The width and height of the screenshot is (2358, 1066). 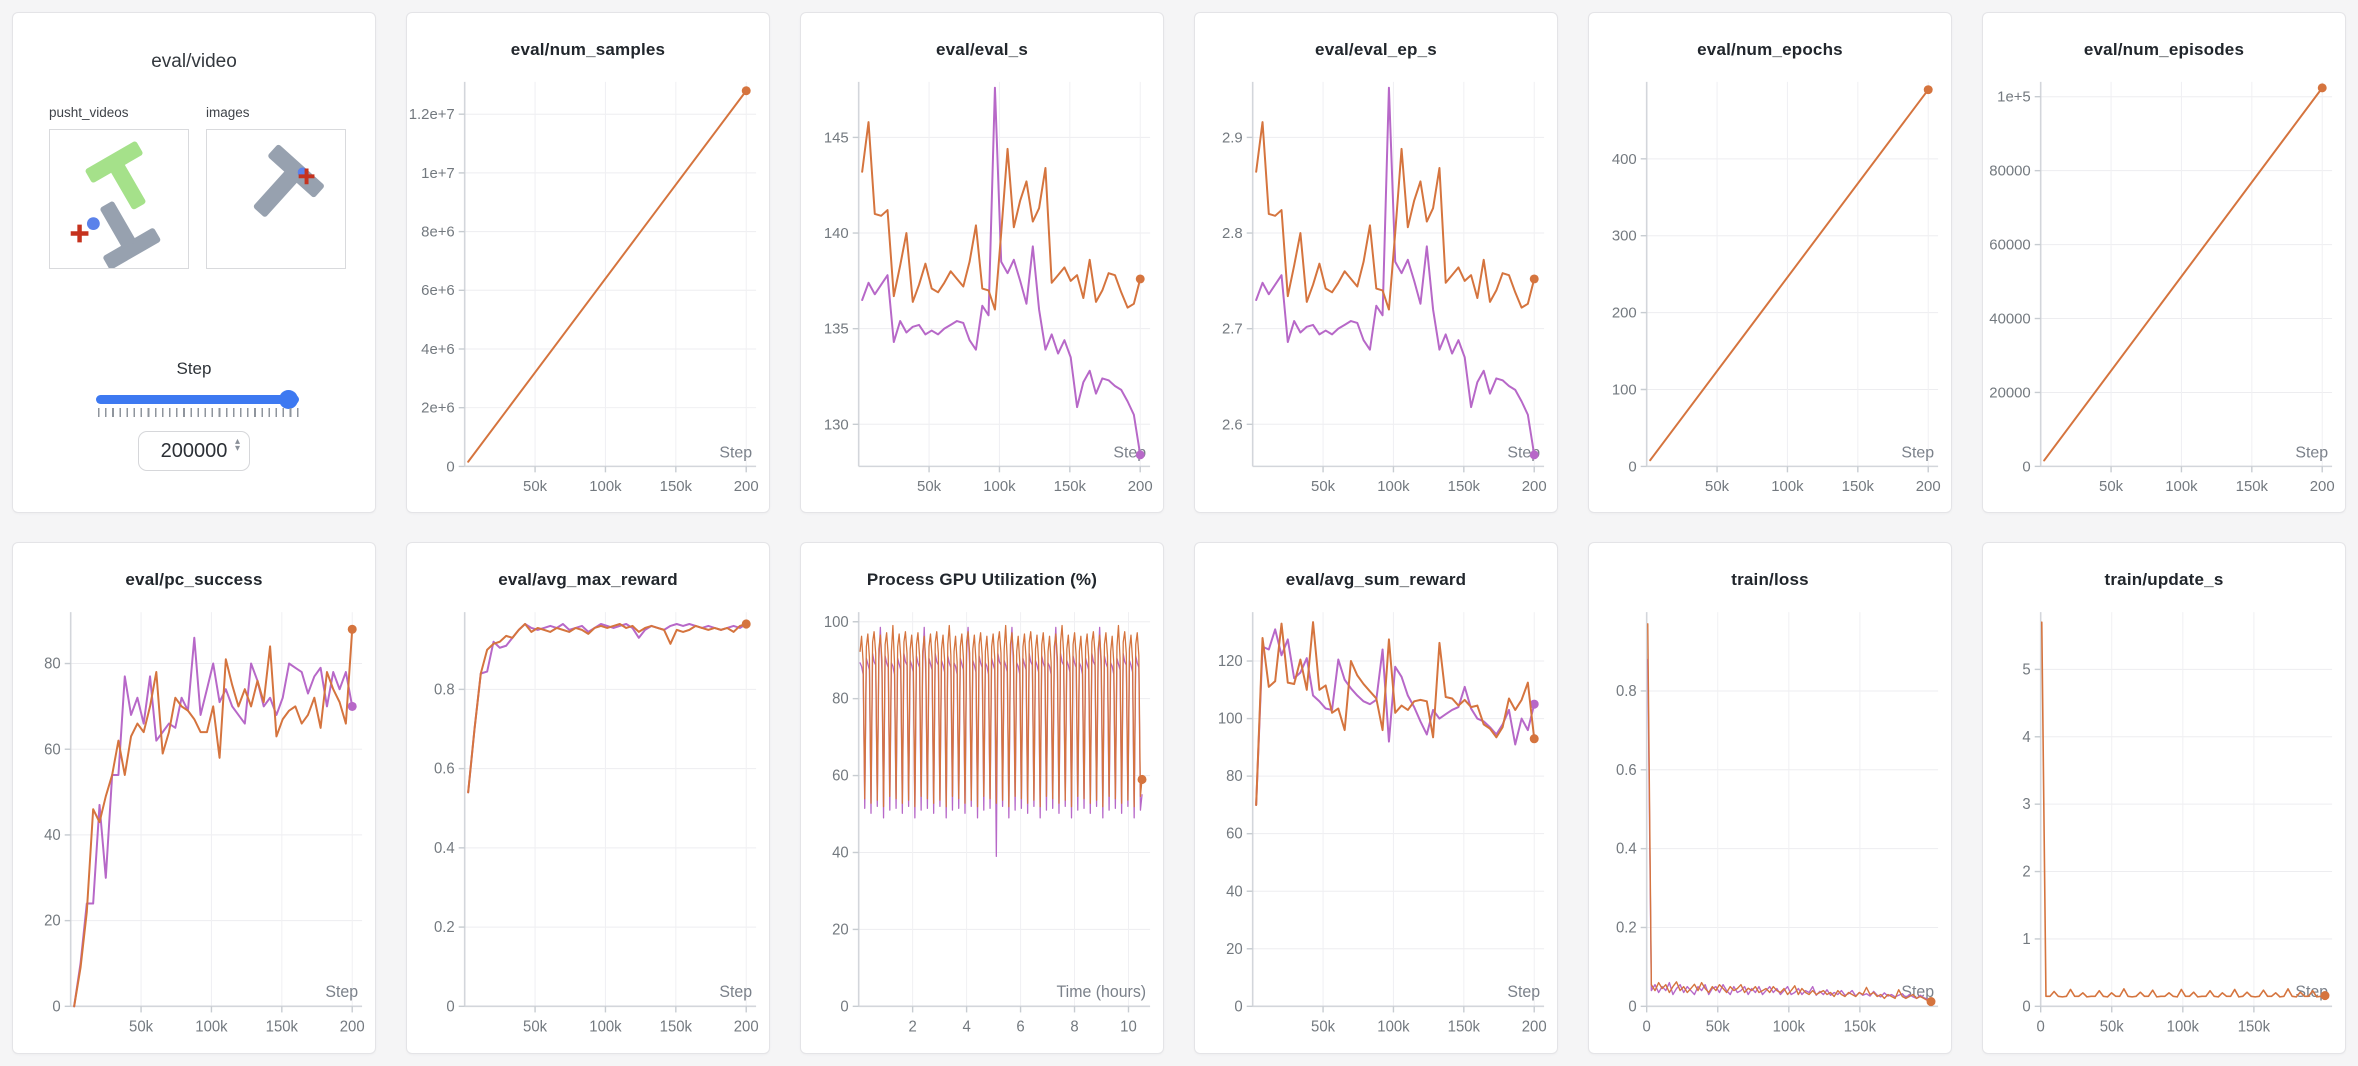 What do you see at coordinates (306, 176) in the screenshot?
I see `target-cross` at bounding box center [306, 176].